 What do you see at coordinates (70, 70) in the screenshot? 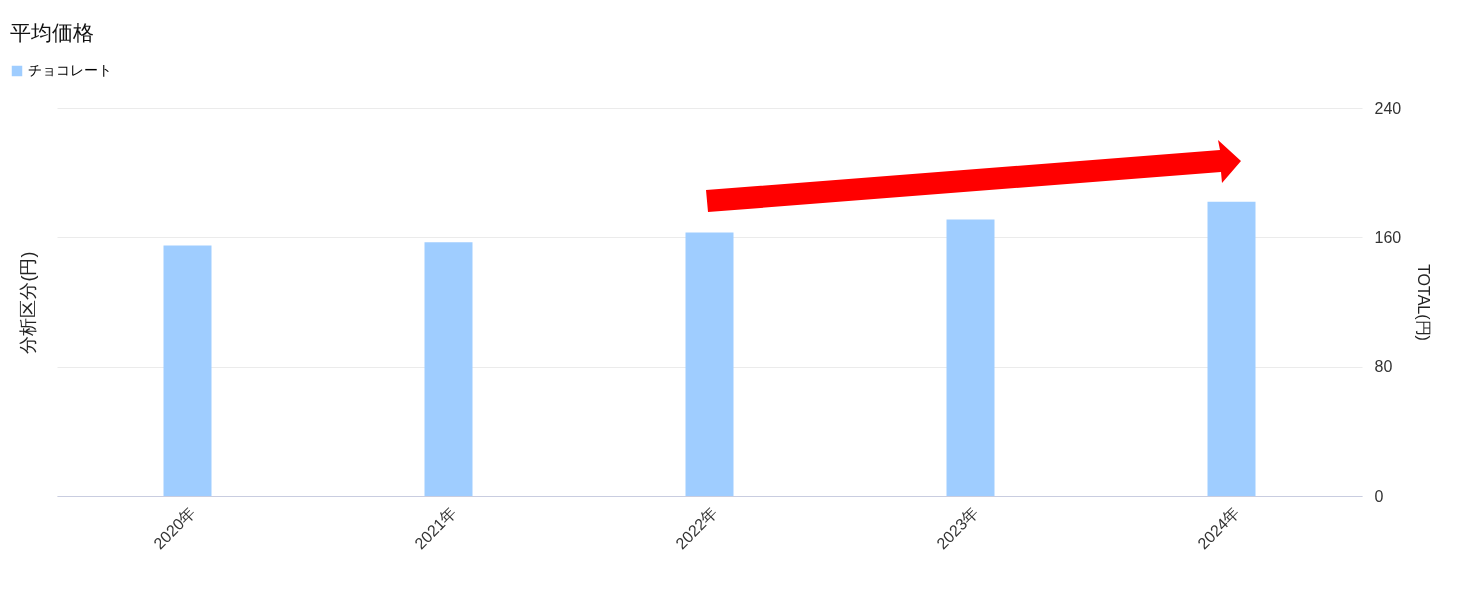
I see `legend-label: チョコレート` at bounding box center [70, 70].